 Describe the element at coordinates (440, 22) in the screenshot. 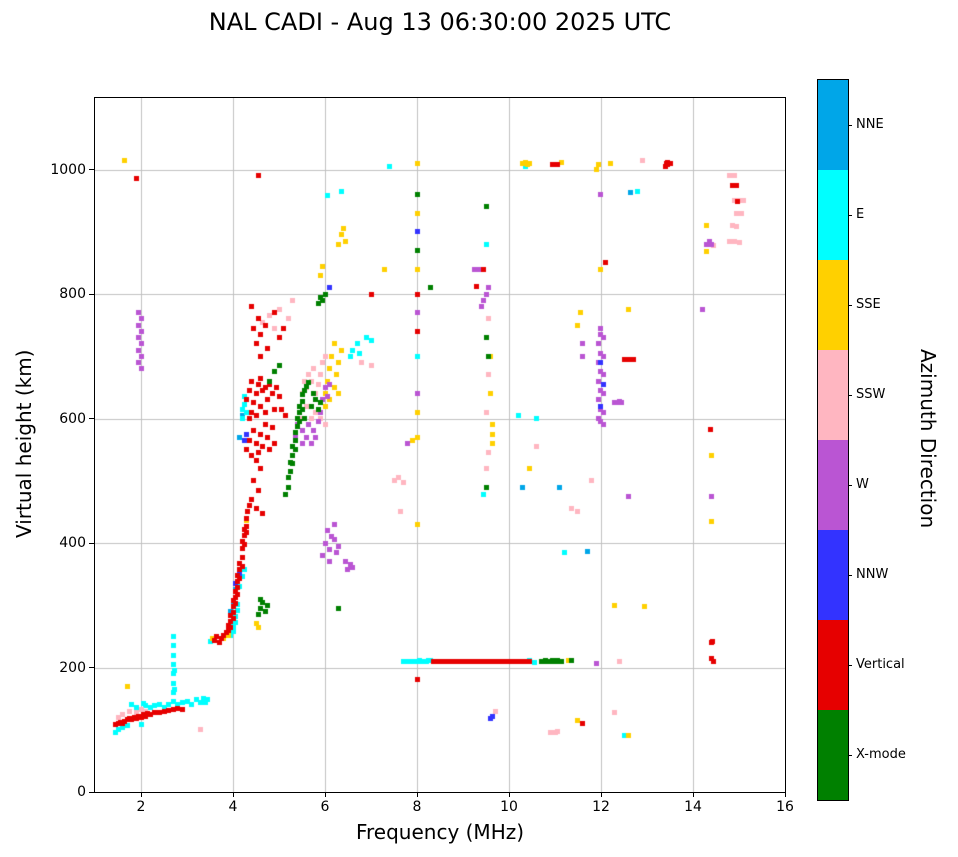

I see `chart-title: NAL CADI - Aug 13 06:30:00 2025 UTC` at that location.